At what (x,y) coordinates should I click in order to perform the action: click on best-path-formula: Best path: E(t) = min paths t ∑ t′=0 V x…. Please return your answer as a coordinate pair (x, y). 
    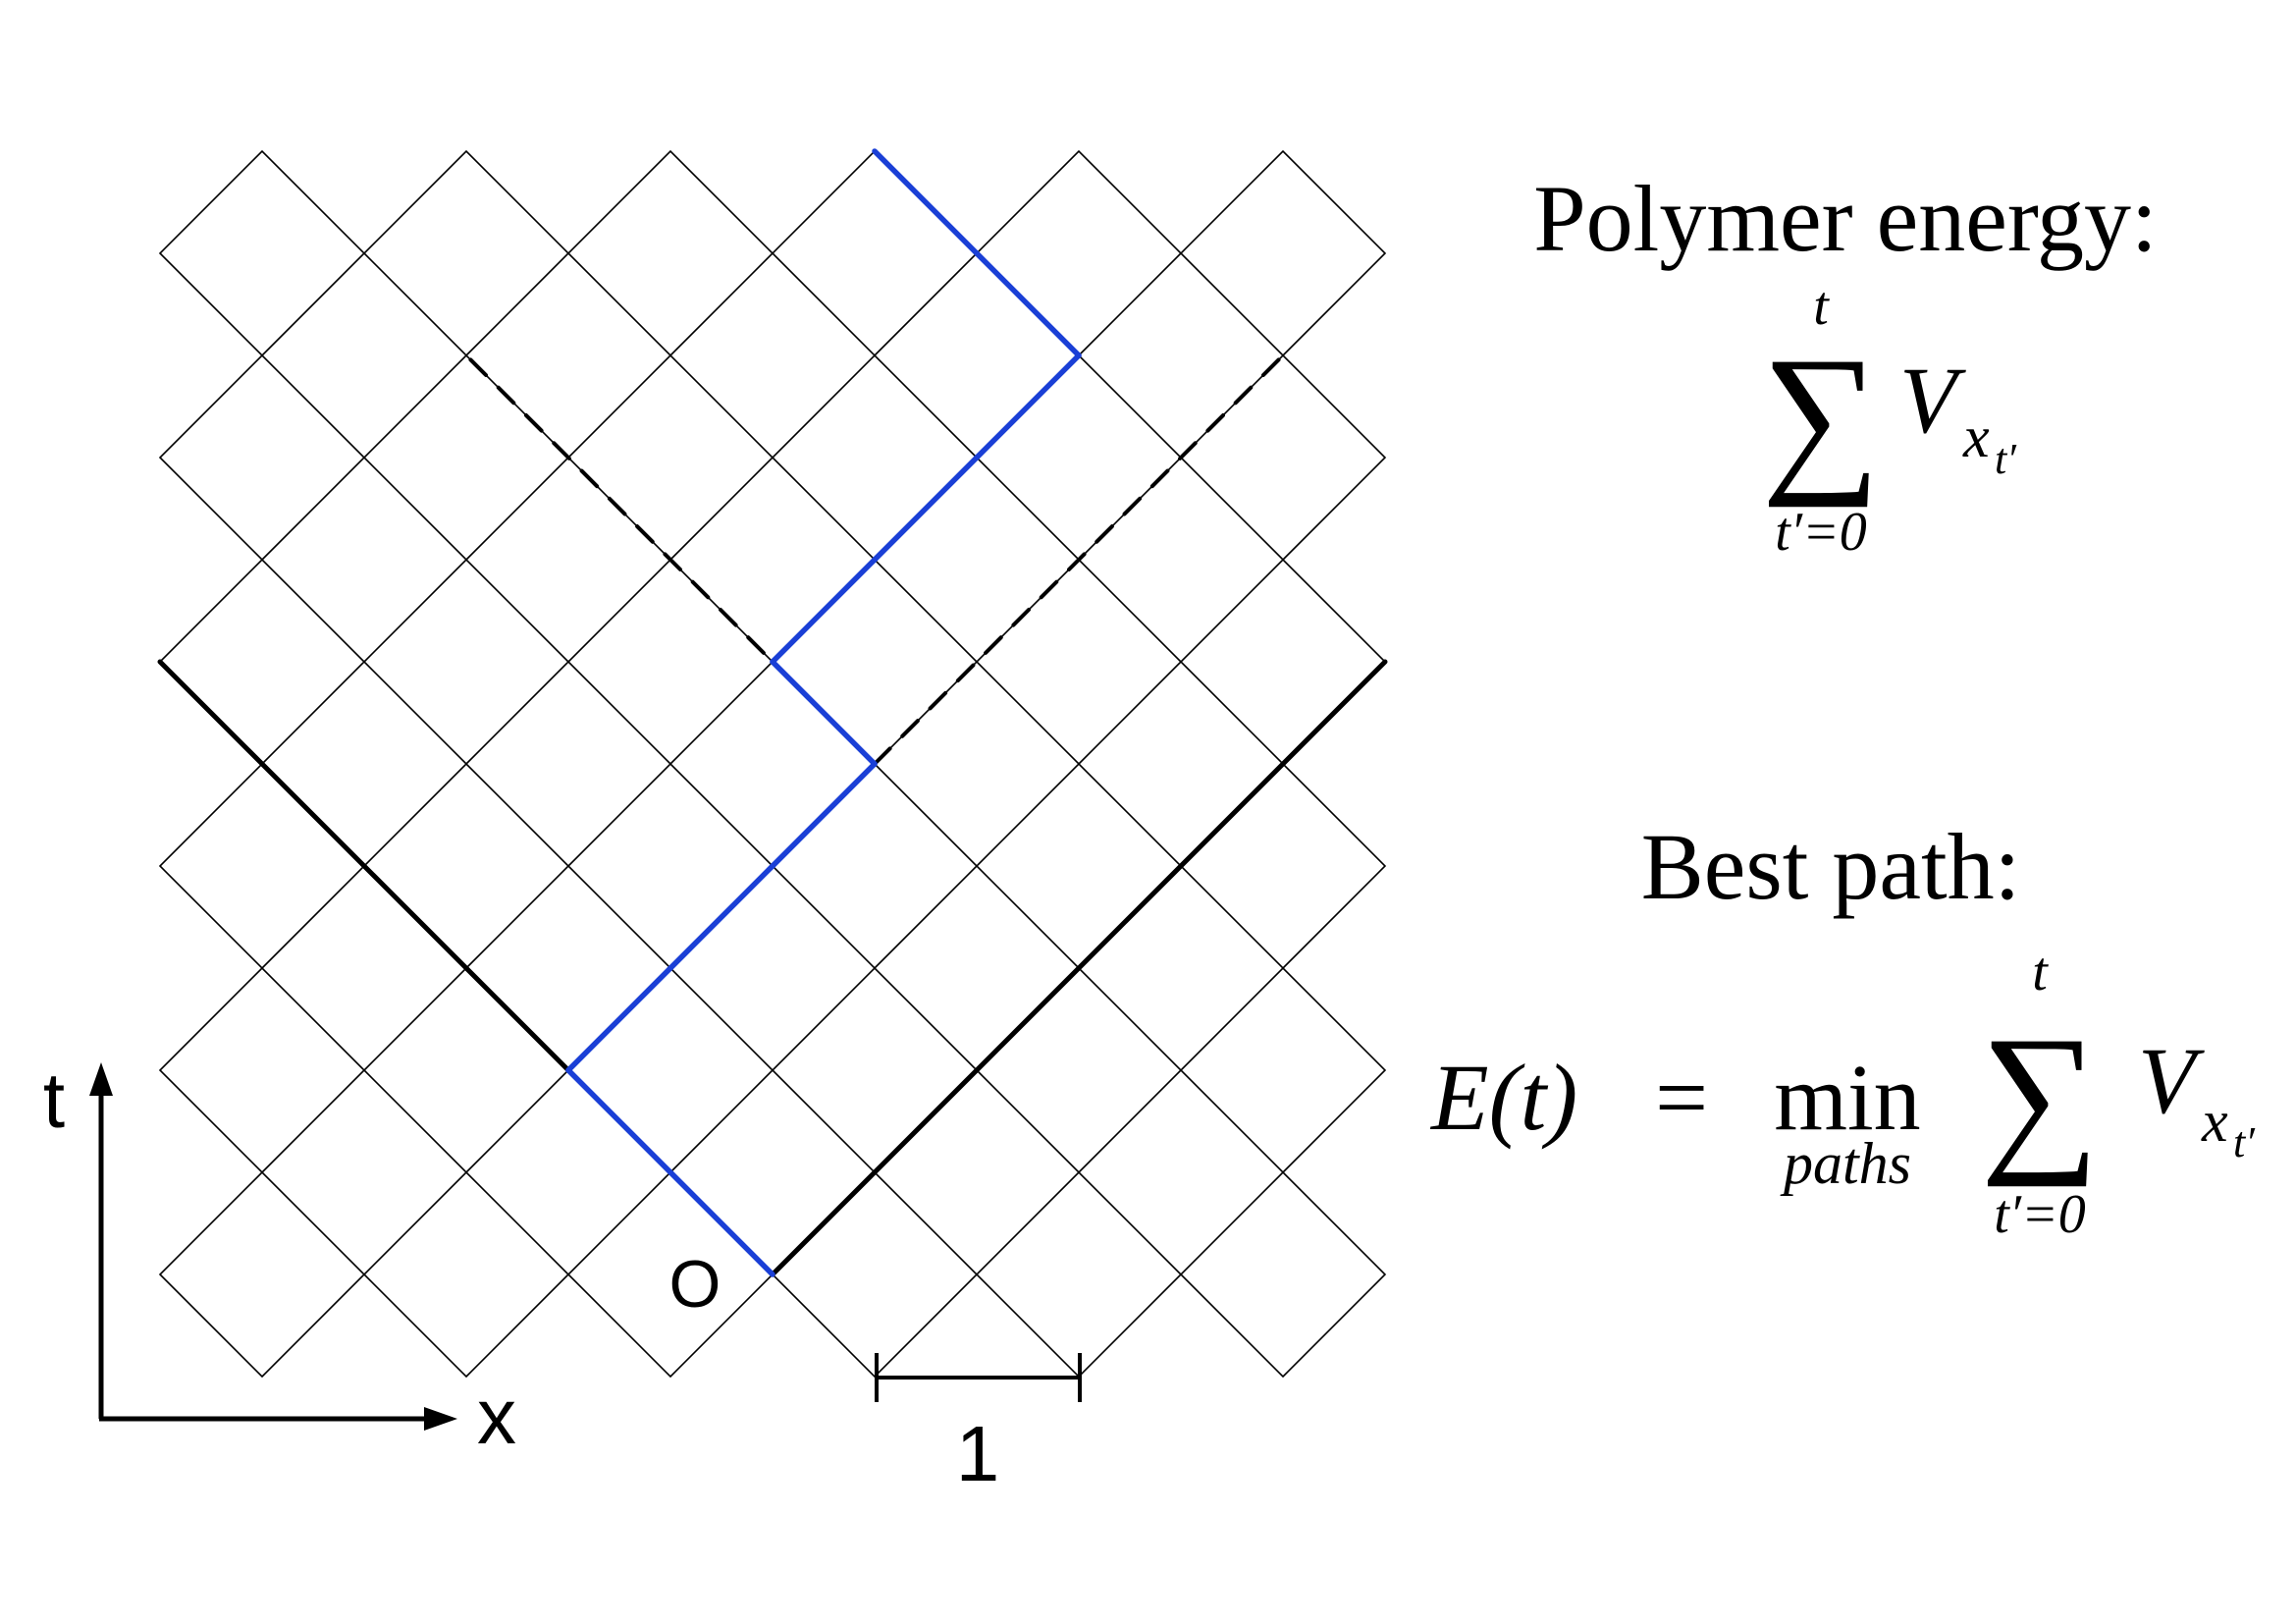
    Looking at the image, I should click on (1843, 1029).